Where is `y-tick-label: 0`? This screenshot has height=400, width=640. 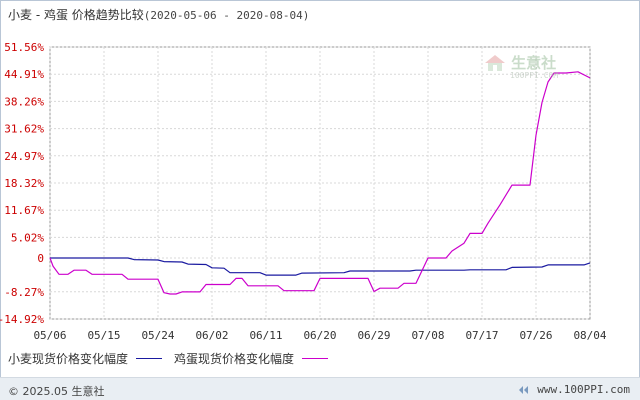
y-tick-label: 0 is located at coordinates (40, 258).